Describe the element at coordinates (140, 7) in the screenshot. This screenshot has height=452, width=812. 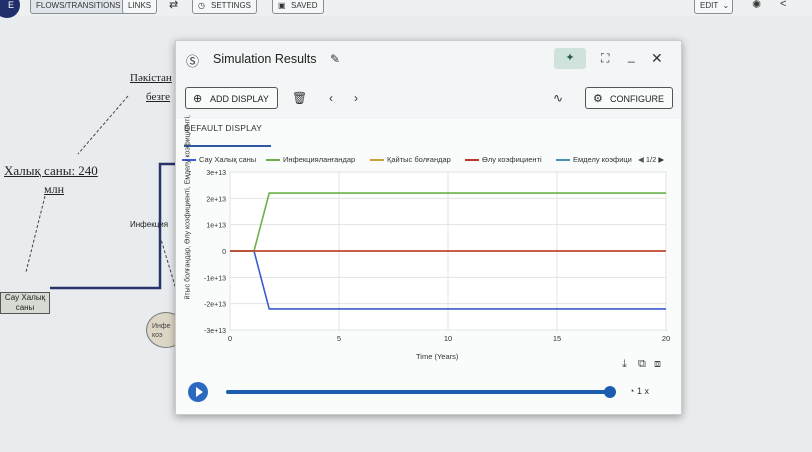
I see `links-button: LINKS` at that location.